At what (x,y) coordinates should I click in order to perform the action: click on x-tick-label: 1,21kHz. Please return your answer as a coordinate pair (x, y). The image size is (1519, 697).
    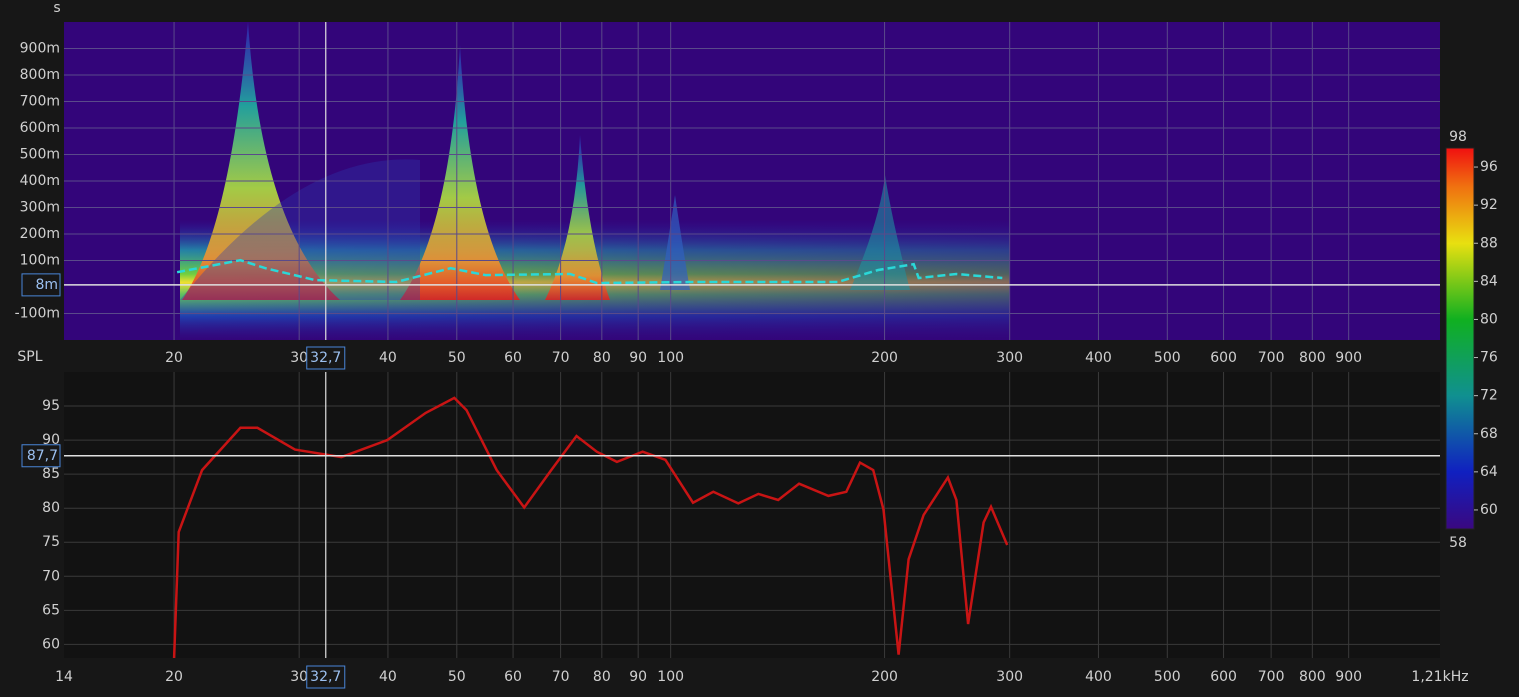
    Looking at the image, I should click on (1439, 677).